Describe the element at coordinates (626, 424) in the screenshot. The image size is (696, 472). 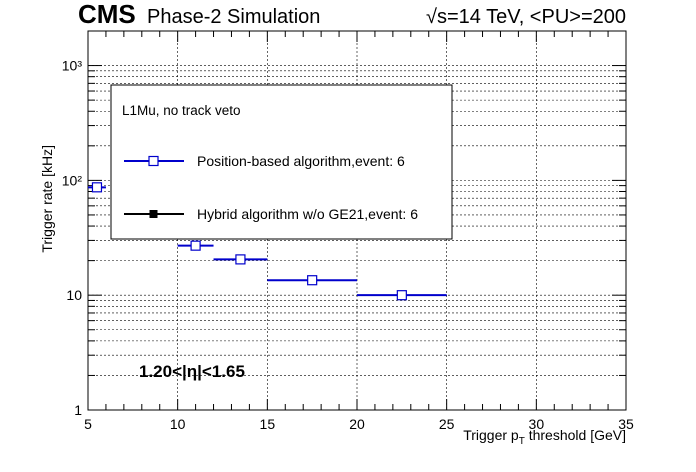
I see `x-tick-label: 35` at that location.